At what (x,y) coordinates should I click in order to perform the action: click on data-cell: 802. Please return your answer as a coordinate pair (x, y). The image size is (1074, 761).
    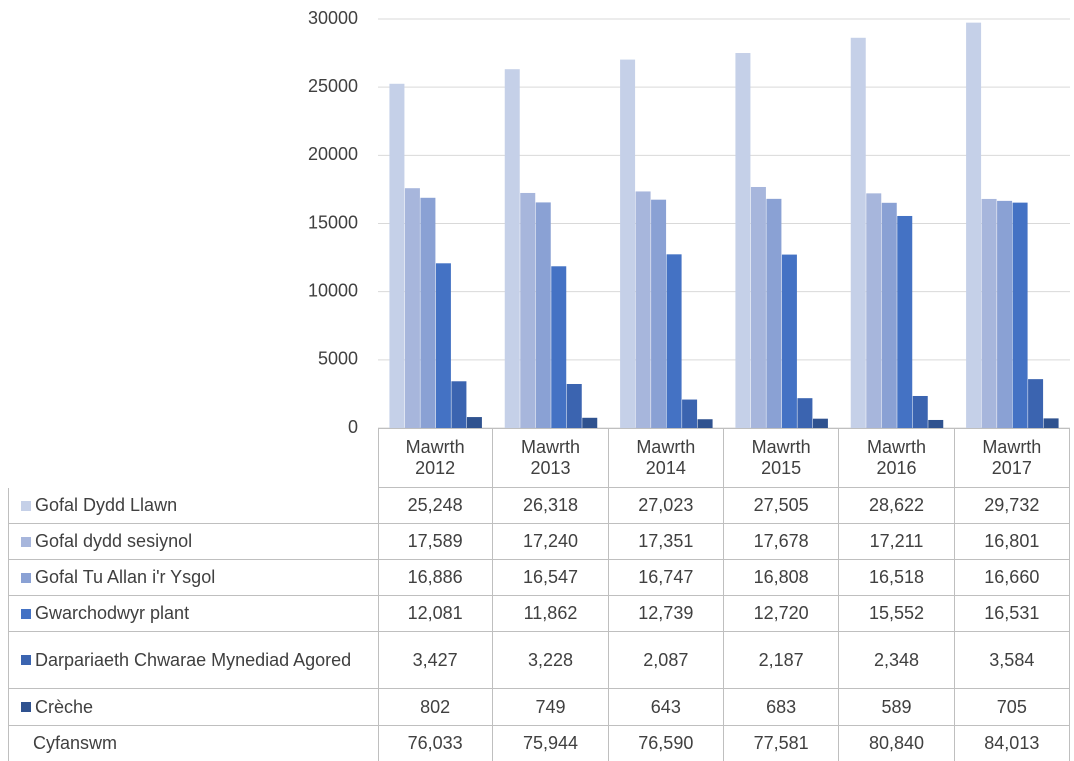
    Looking at the image, I should click on (436, 707).